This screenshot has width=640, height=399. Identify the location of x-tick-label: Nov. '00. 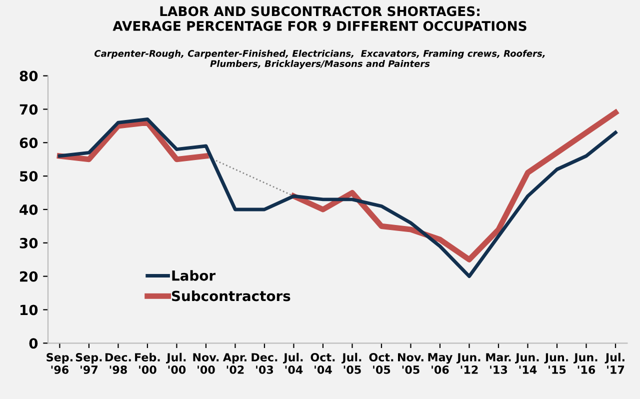
(206, 363).